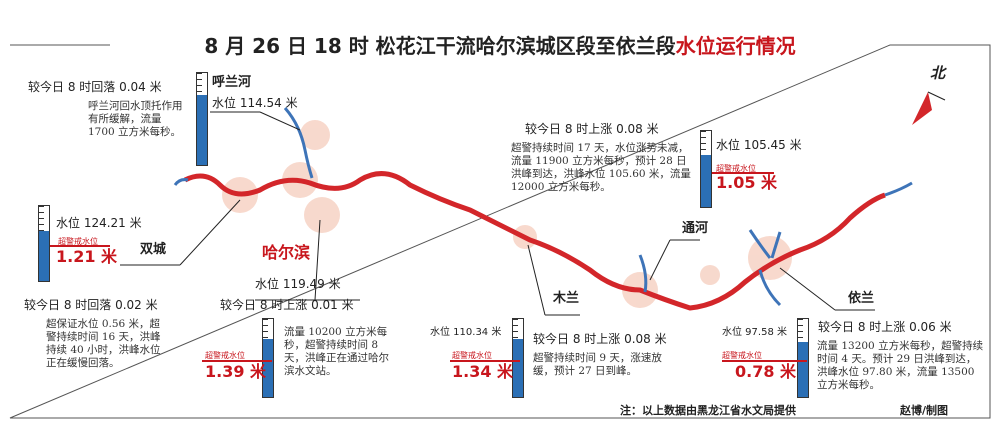 The image size is (1000, 434). Describe the element at coordinates (754, 332) in the screenshot. I see `water-level: 水位 97.58 米` at that location.